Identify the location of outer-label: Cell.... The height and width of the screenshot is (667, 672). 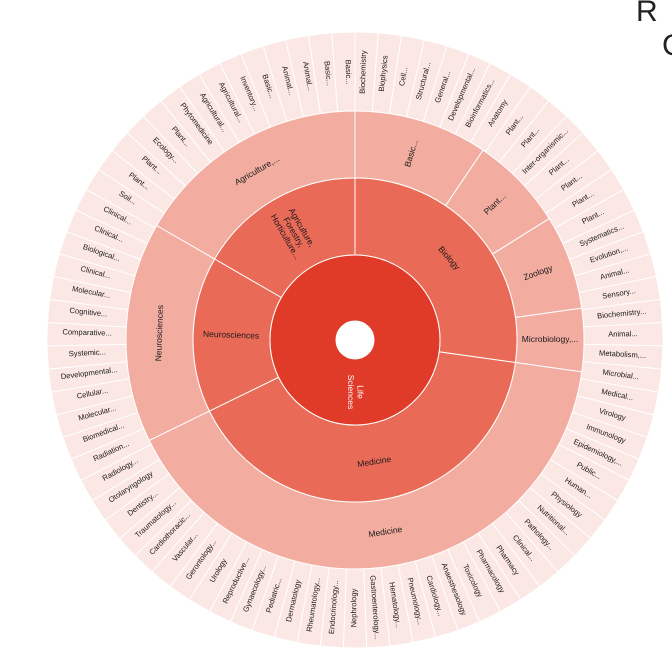
(403, 76).